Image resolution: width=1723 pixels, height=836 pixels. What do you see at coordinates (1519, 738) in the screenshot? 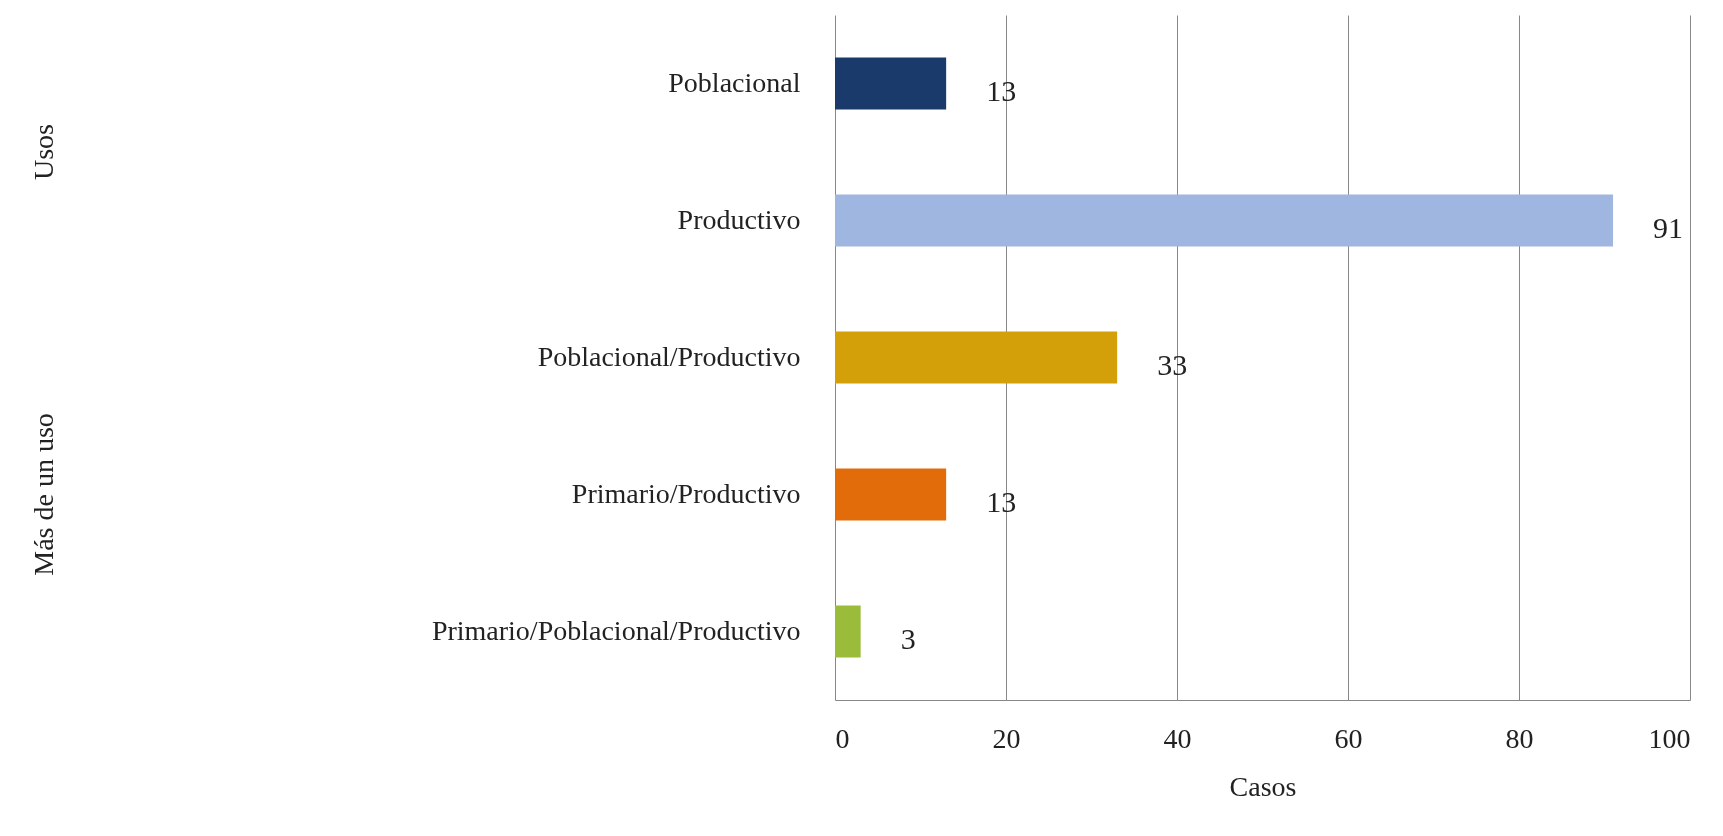
I see `x-tick-label: 80` at bounding box center [1519, 738].